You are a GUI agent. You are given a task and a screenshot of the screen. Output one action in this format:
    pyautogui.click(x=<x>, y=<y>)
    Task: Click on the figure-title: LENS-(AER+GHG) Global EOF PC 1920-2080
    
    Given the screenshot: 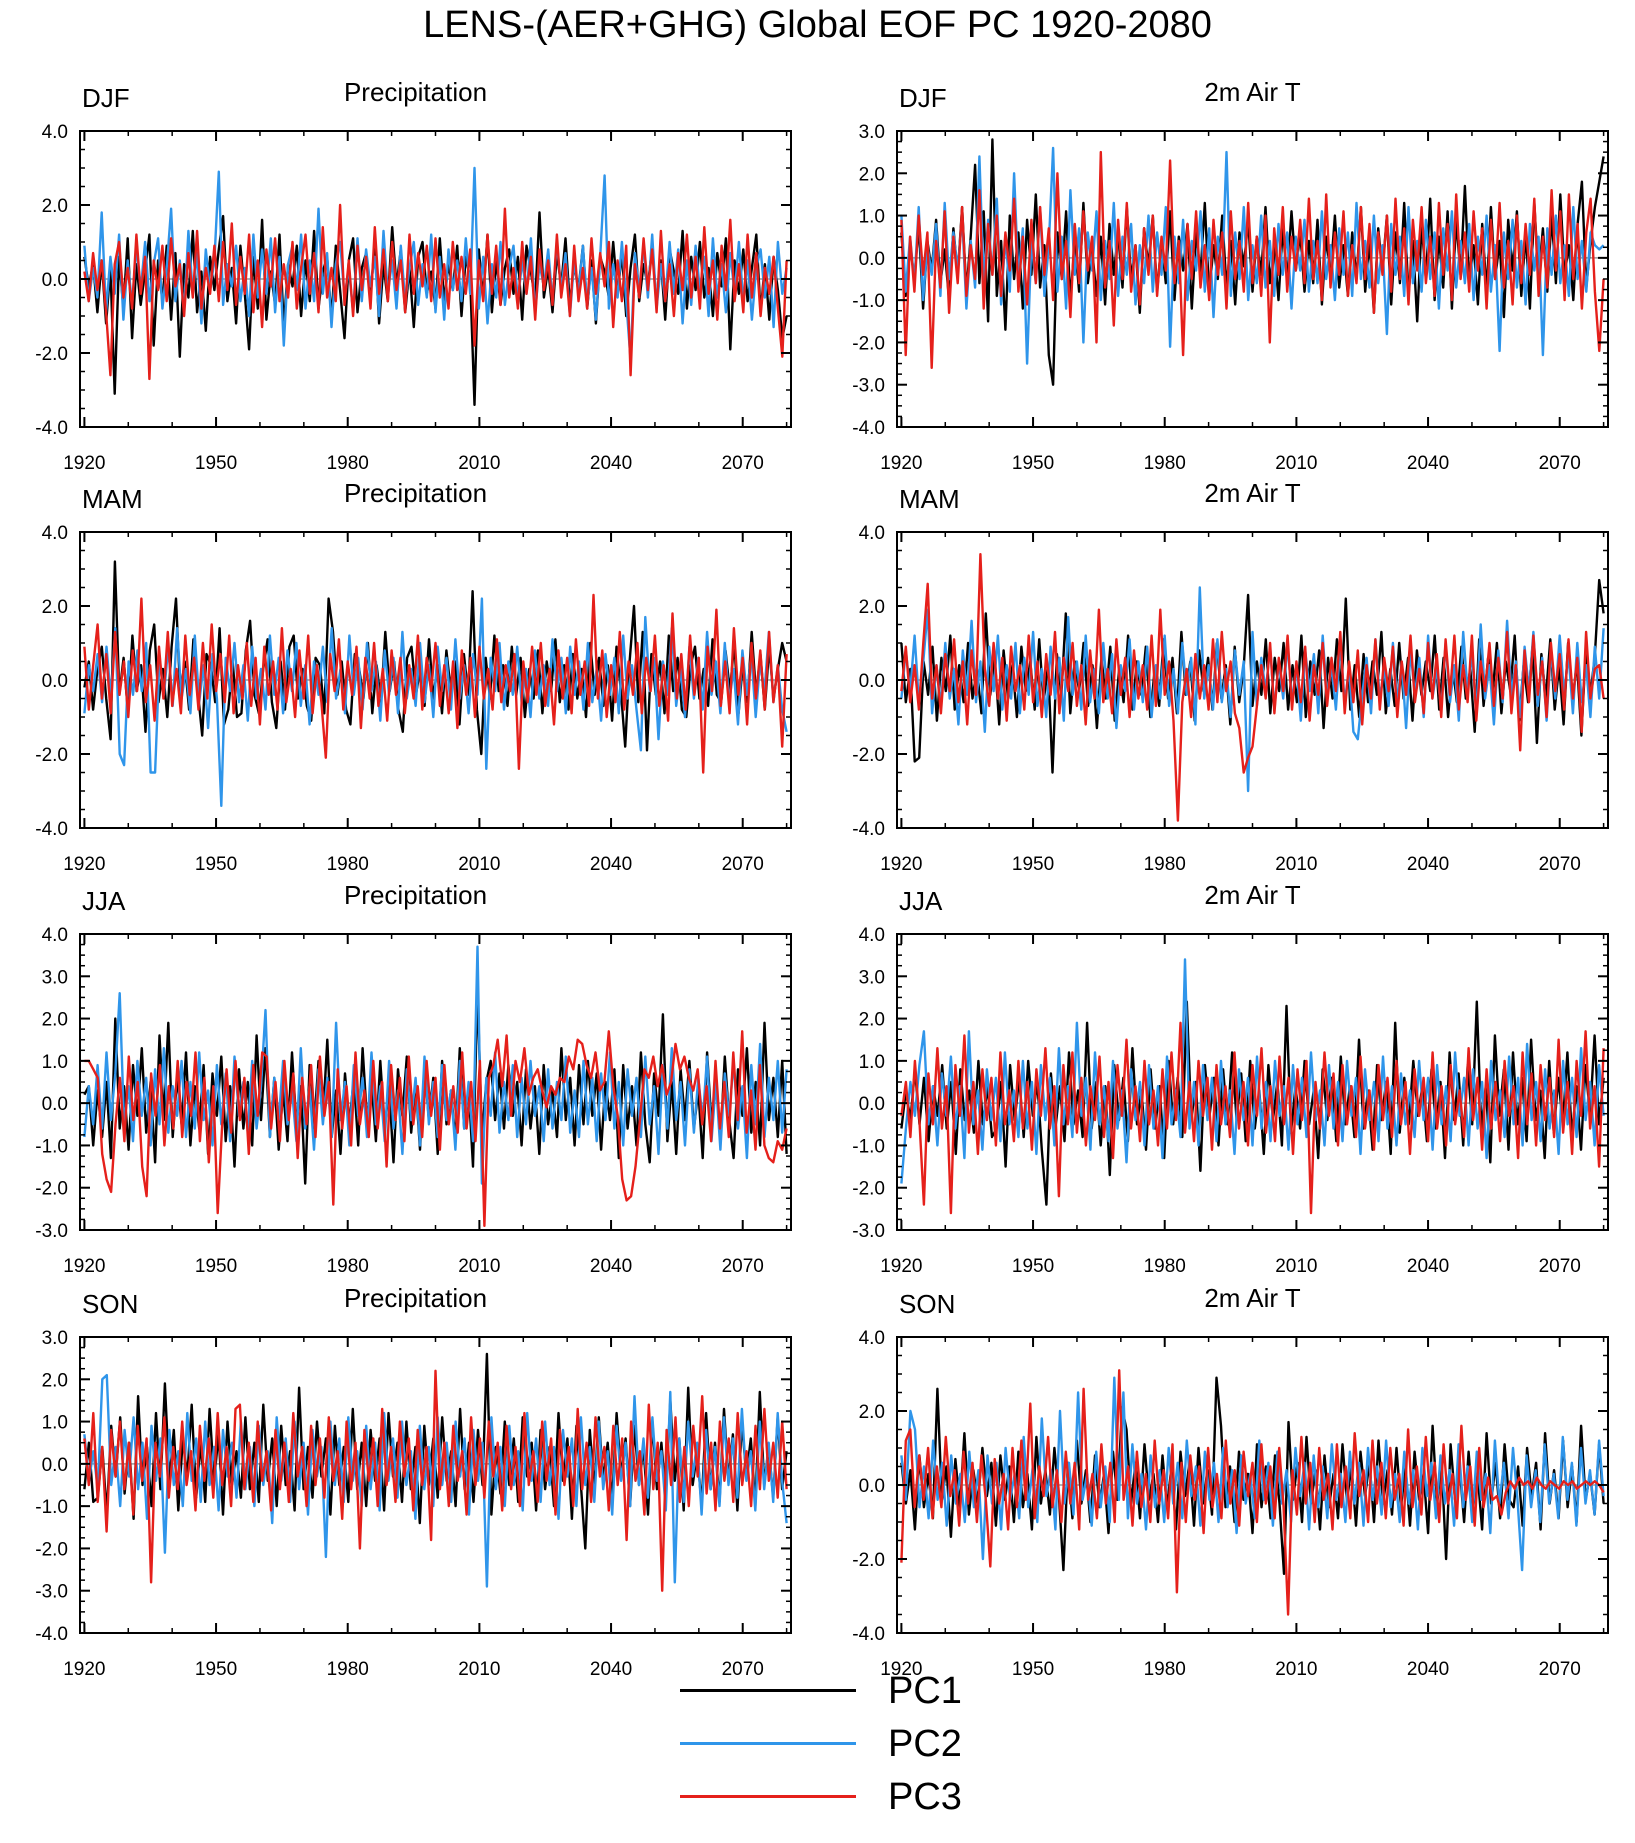 What is the action you would take?
    pyautogui.click(x=817, y=25)
    